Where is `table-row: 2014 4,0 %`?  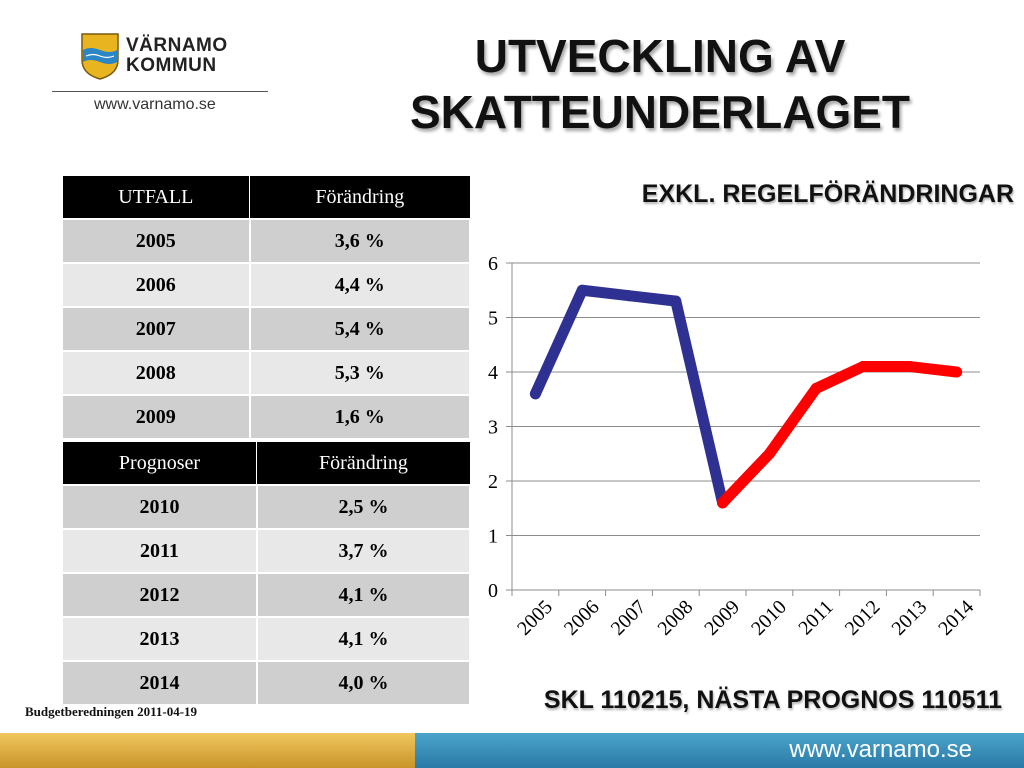 table-row: 2014 4,0 % is located at coordinates (266, 683).